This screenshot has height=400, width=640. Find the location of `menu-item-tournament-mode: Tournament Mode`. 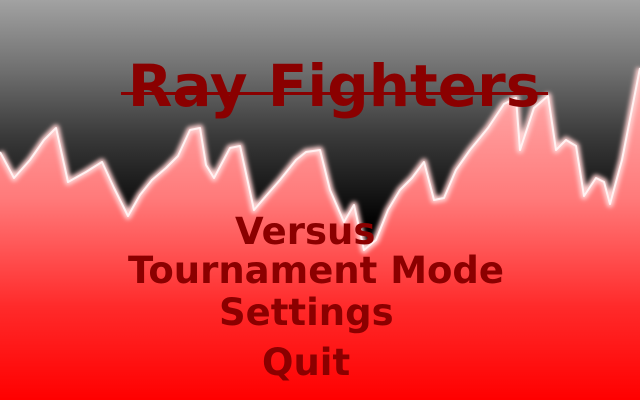

menu-item-tournament-mode: Tournament Mode is located at coordinates (316, 270).